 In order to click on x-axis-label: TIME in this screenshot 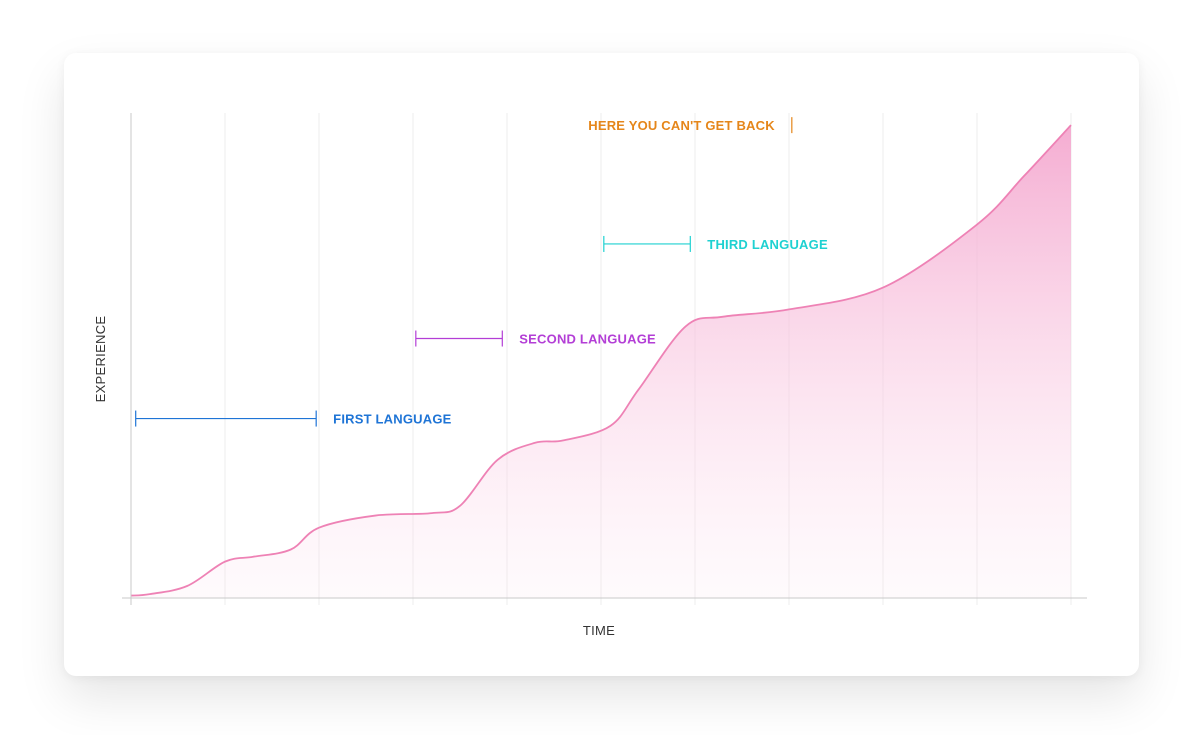, I will do `click(599, 630)`.